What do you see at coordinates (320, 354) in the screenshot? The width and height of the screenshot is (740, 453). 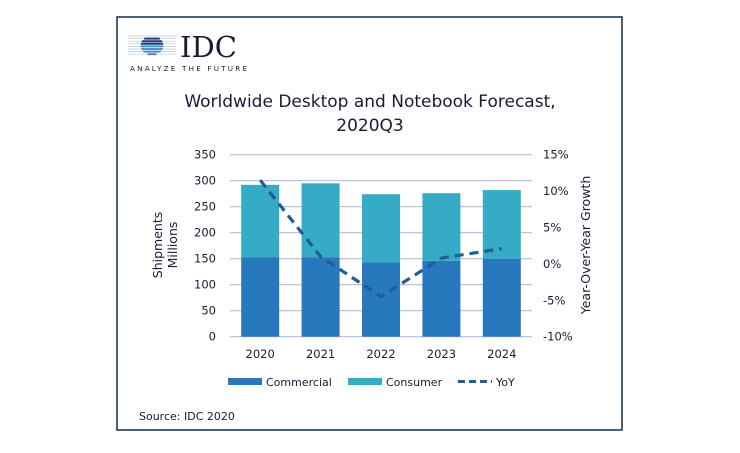 I see `x-tick-label: 2021` at bounding box center [320, 354].